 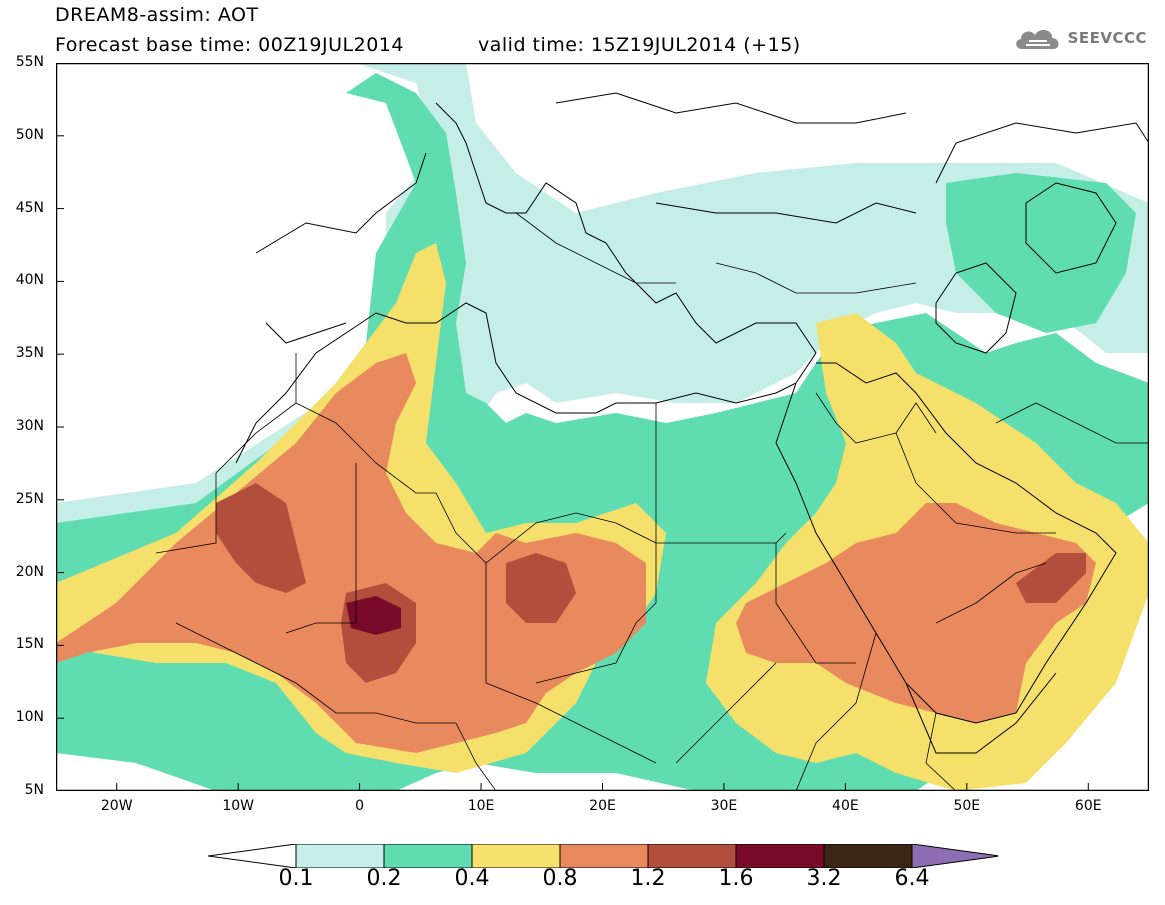 What do you see at coordinates (252, 856) in the screenshot?
I see `colorbar-min-triangle` at bounding box center [252, 856].